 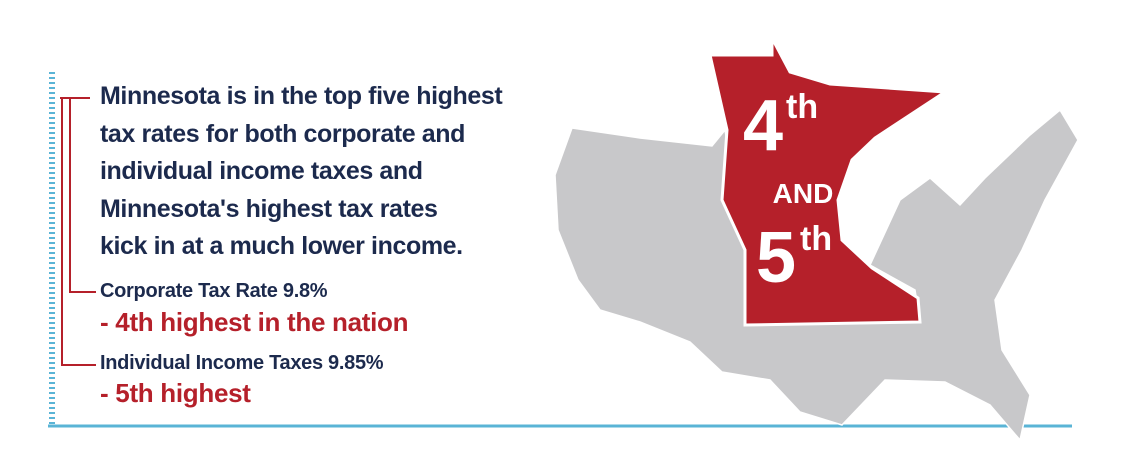 I want to click on headline-line: Minnesota's highest tax rates, so click(x=269, y=208).